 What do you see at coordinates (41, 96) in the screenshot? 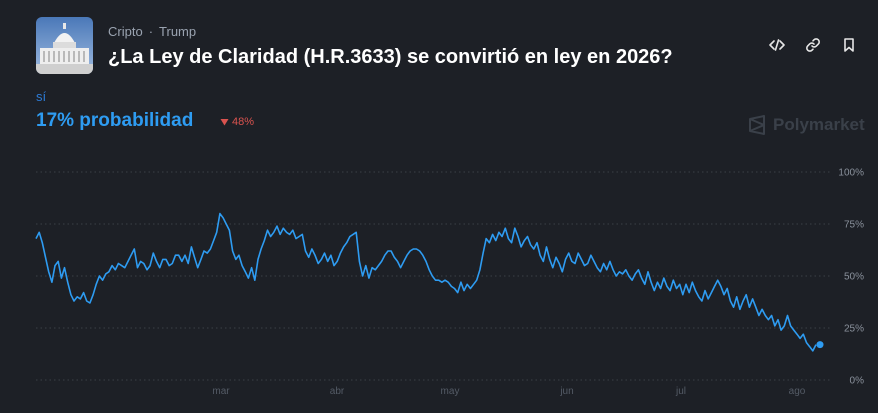
I see `outcome-label: sí` at bounding box center [41, 96].